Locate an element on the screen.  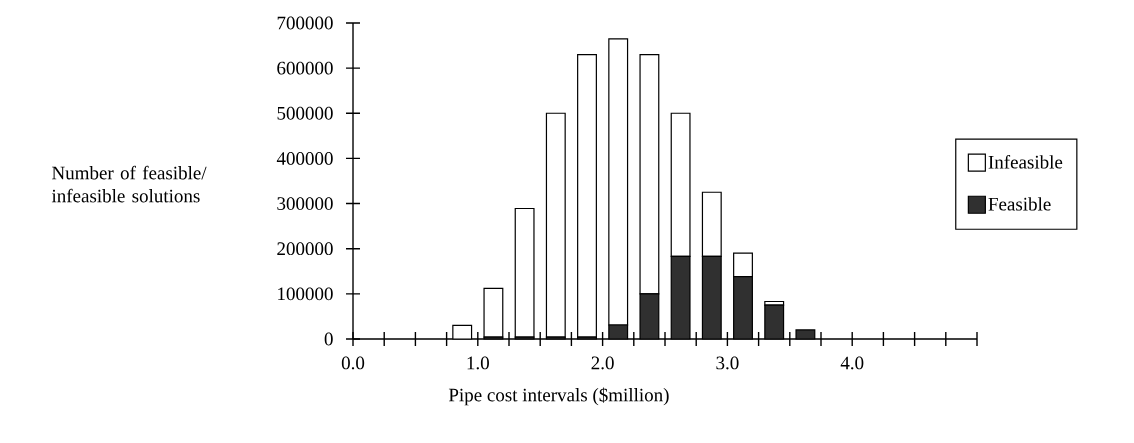
x-tick-label: 3.0 is located at coordinates (727, 363).